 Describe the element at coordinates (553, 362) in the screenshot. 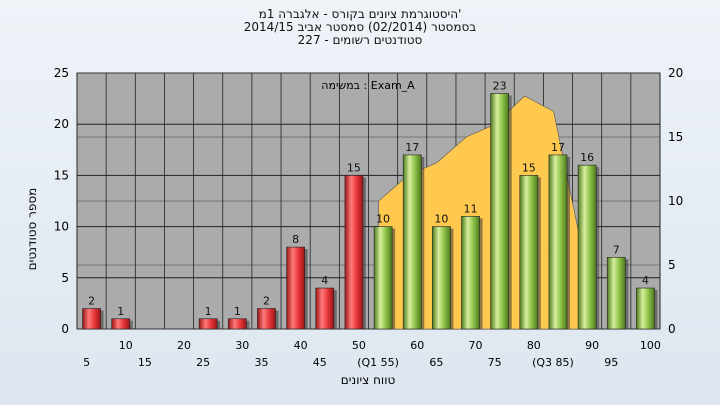

I see `x-tick-label: (Q3 85)` at that location.